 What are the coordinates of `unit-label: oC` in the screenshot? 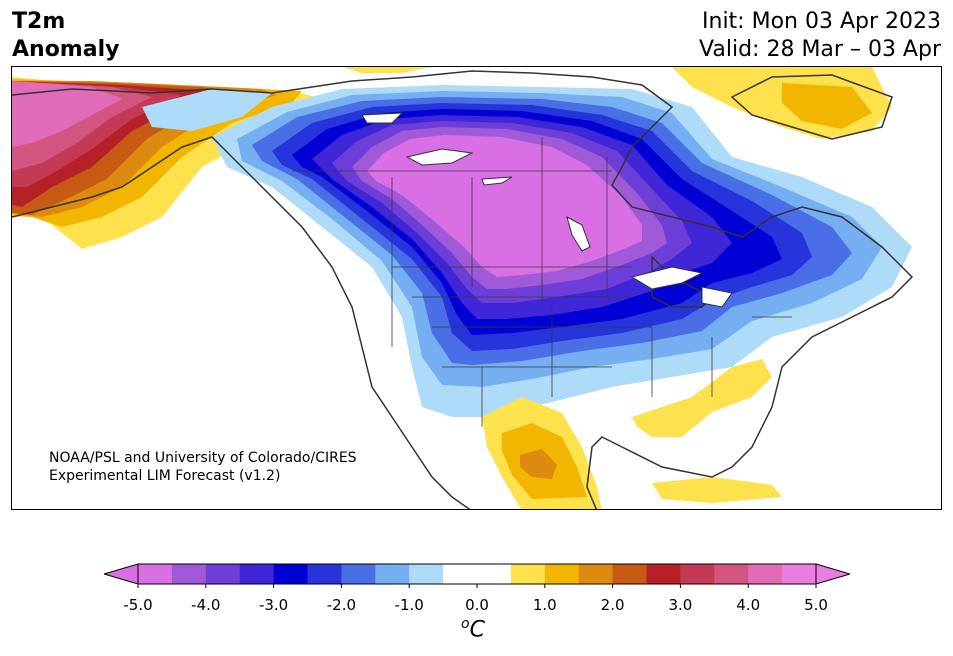 It's located at (473, 629).